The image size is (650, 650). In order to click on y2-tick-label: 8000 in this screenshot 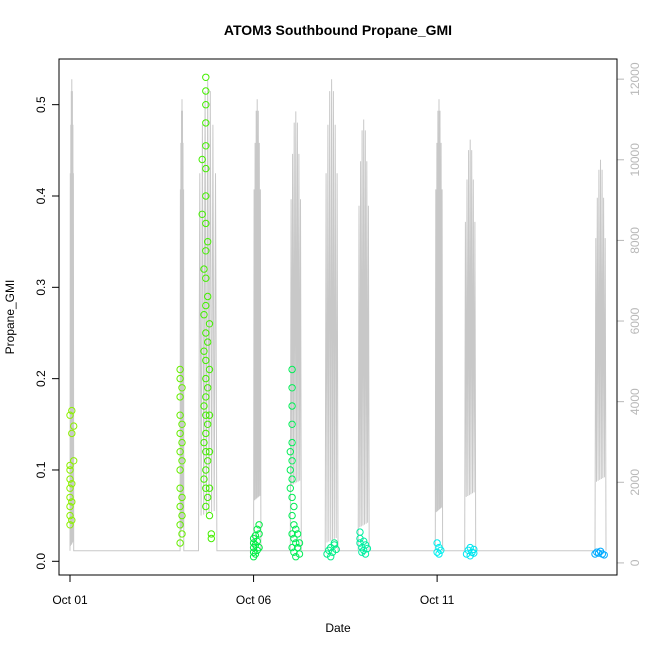, I will do `click(635, 240)`.